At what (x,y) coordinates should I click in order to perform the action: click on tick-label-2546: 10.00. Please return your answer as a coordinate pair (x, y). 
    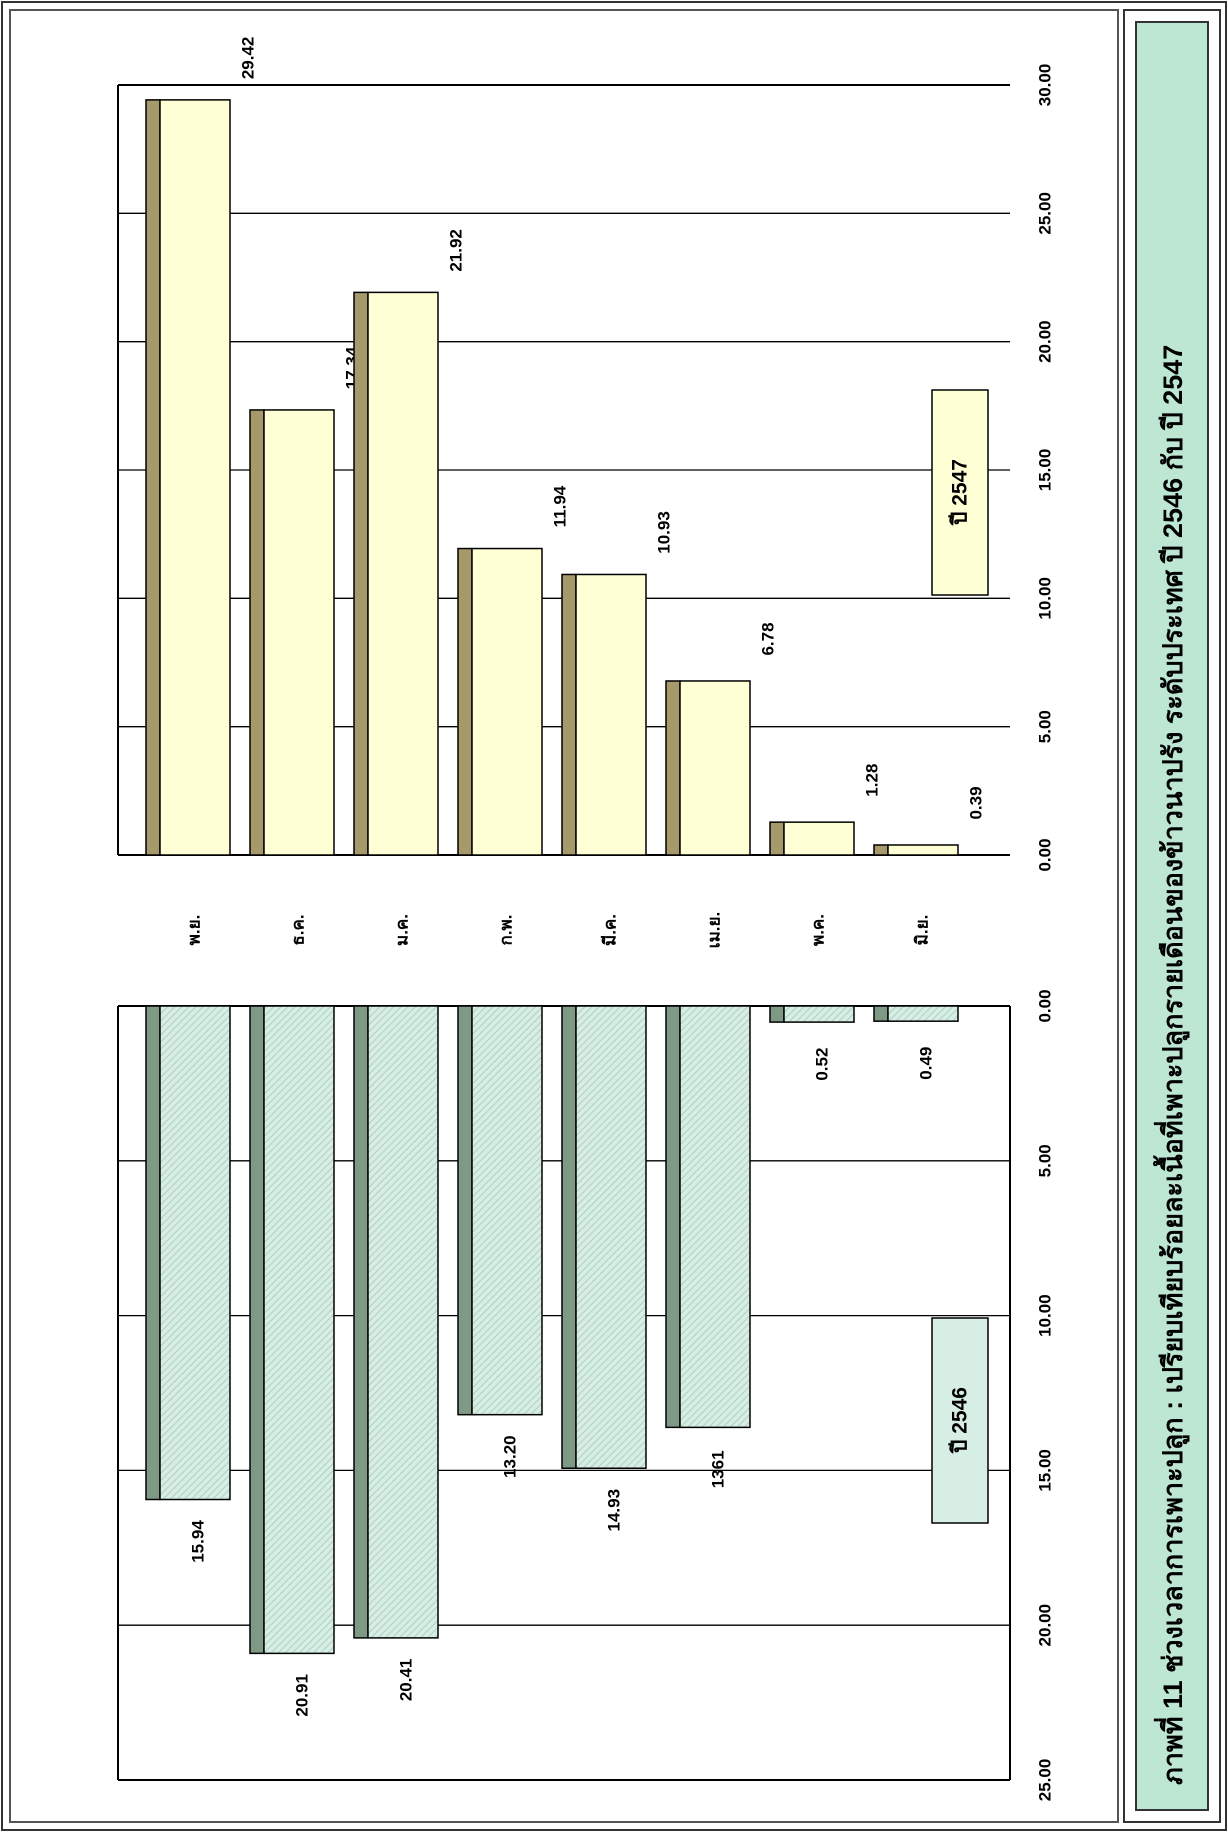
    Looking at the image, I should click on (1045, 1315).